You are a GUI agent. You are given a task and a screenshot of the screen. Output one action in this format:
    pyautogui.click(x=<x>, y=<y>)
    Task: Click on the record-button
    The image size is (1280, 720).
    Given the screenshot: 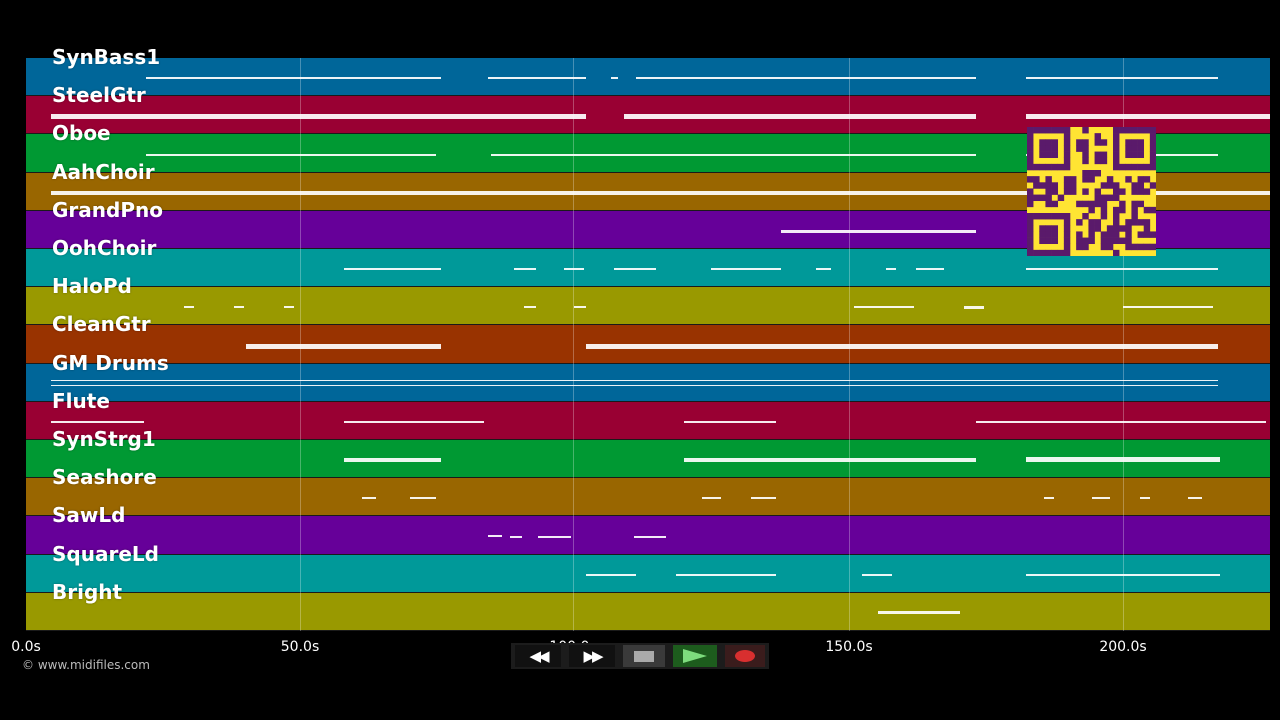 What is the action you would take?
    pyautogui.click(x=745, y=656)
    